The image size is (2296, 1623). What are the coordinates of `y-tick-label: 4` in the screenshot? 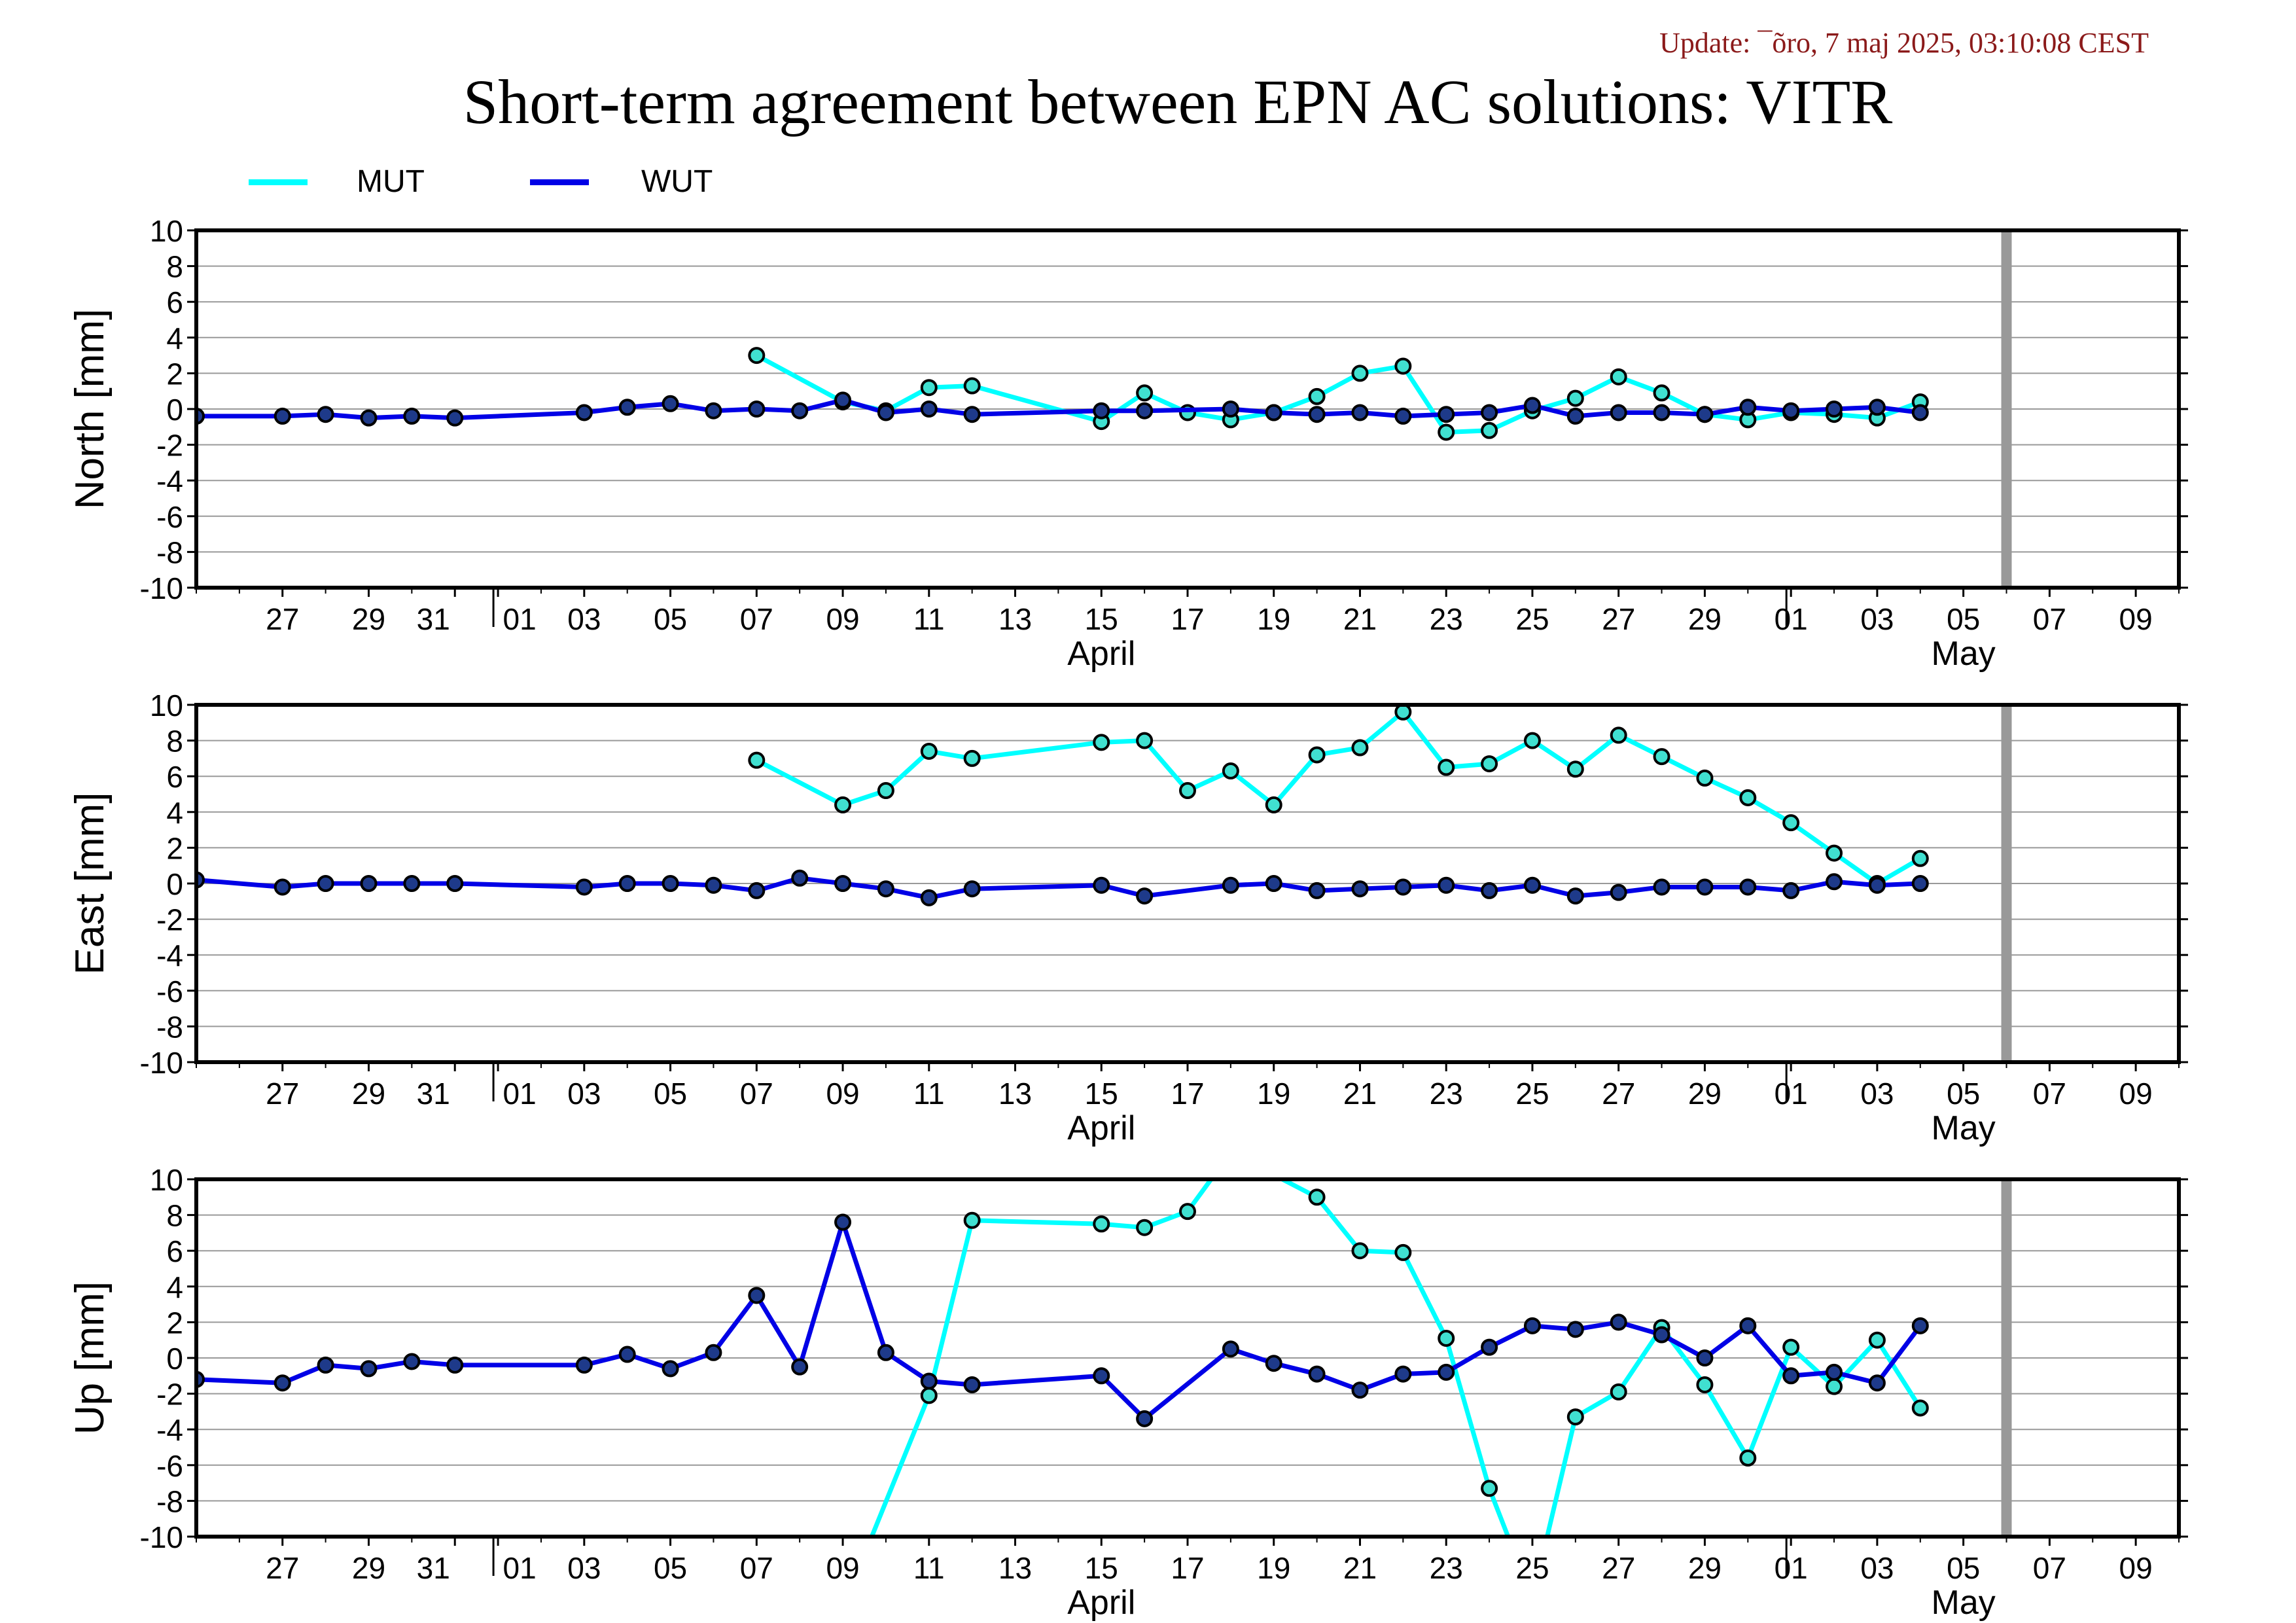 It's located at (175, 338).